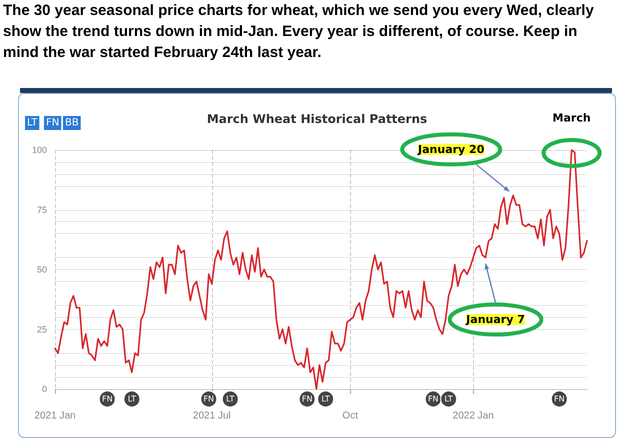 Image resolution: width=618 pixels, height=440 pixels. What do you see at coordinates (473, 416) in the screenshot?
I see `x-tick-label: 2022 Jan` at bounding box center [473, 416].